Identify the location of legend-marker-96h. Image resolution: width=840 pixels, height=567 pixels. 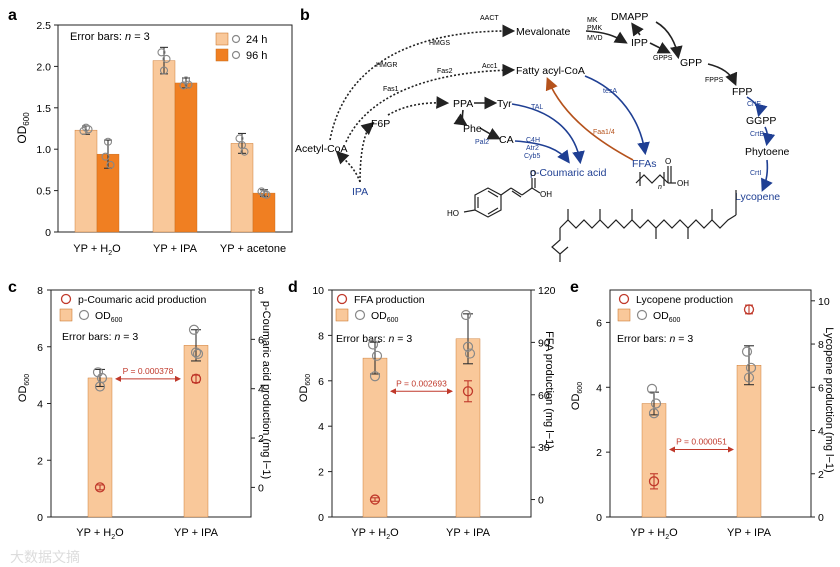
(236, 55).